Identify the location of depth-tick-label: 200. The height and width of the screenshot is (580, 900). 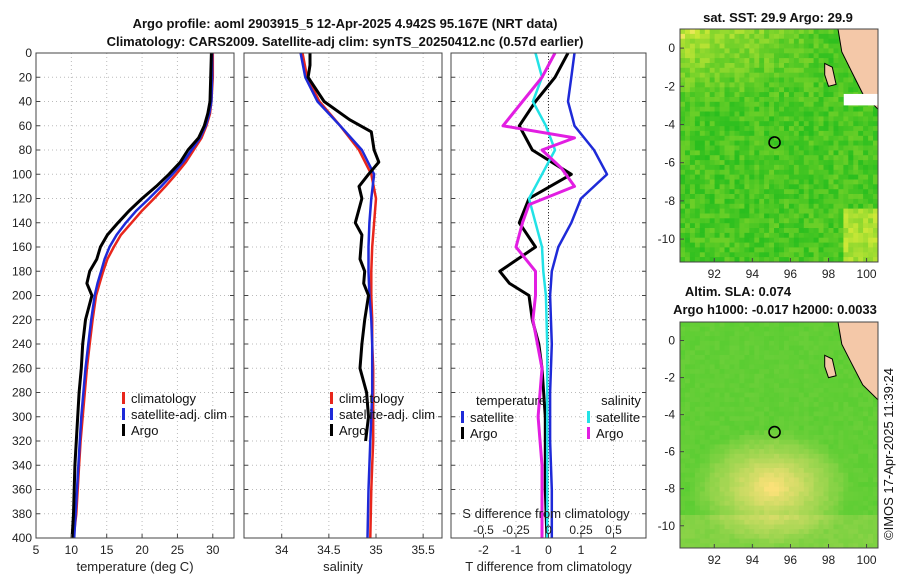
(22, 296).